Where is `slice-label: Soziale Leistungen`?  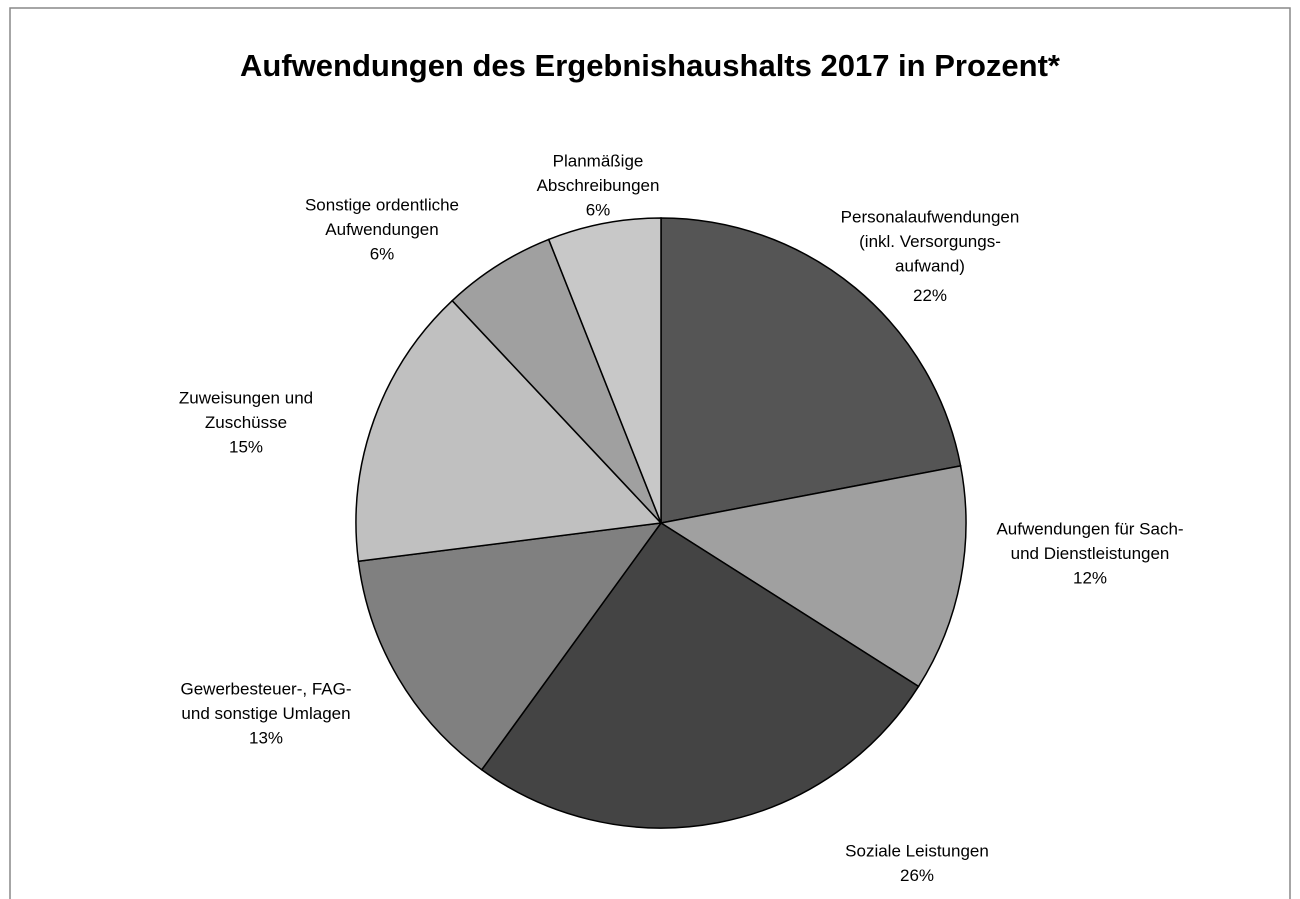 slice-label: Soziale Leistungen is located at coordinates (917, 850).